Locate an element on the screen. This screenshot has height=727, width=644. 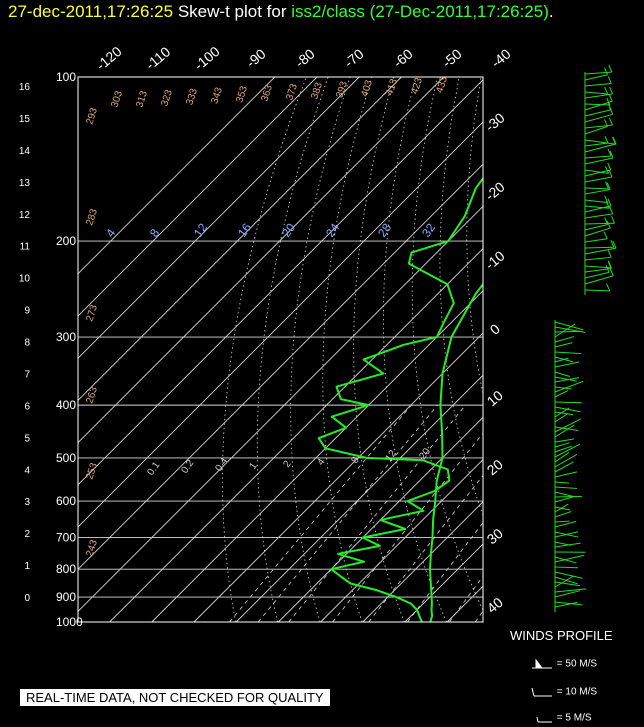
dry-adiabat-label: 313 is located at coordinates (142, 99).